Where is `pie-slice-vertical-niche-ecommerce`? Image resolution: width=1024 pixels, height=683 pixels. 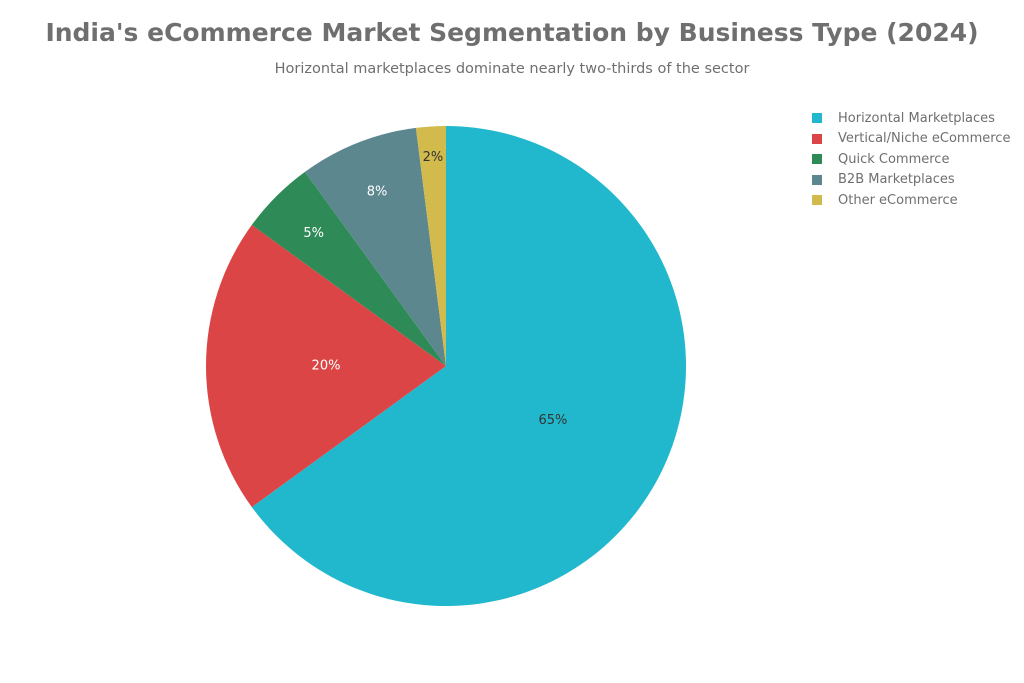 pie-slice-vertical-niche-ecommerce is located at coordinates (326, 366).